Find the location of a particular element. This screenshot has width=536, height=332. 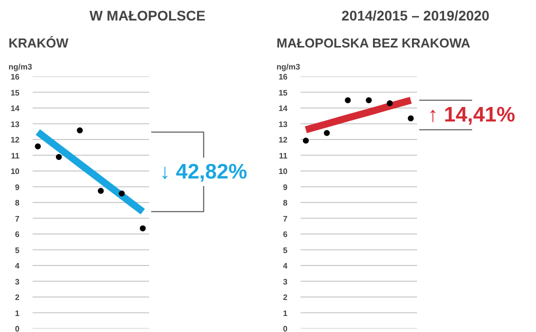

text: ↑ 14,41% is located at coordinates (472, 115).